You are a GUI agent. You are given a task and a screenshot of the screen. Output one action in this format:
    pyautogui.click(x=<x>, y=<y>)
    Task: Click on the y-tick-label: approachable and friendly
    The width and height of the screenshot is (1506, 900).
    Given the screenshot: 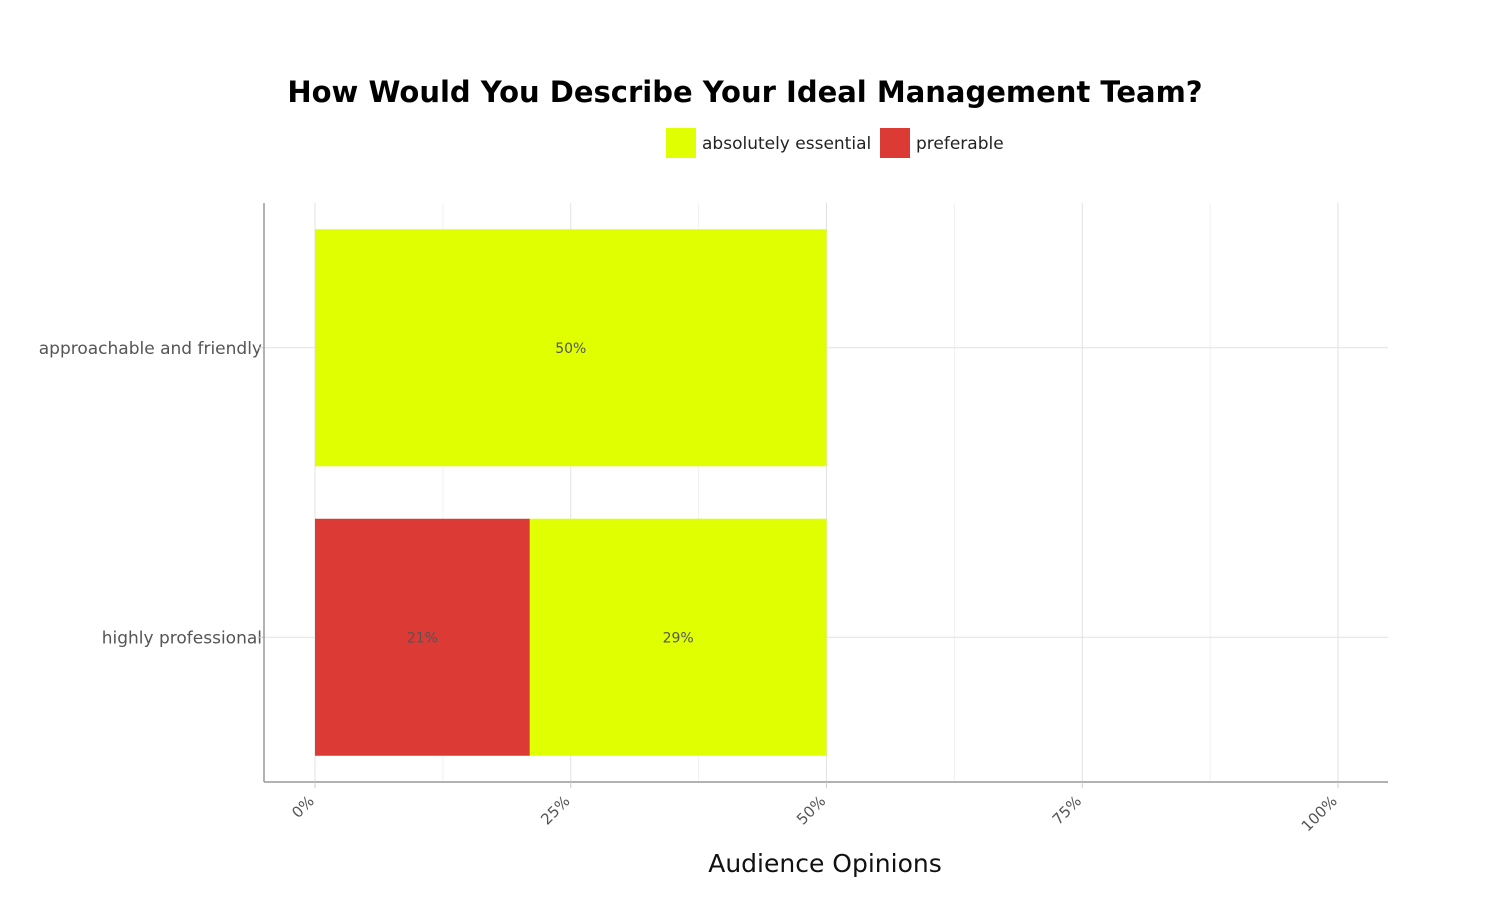 What is the action you would take?
    pyautogui.click(x=150, y=349)
    